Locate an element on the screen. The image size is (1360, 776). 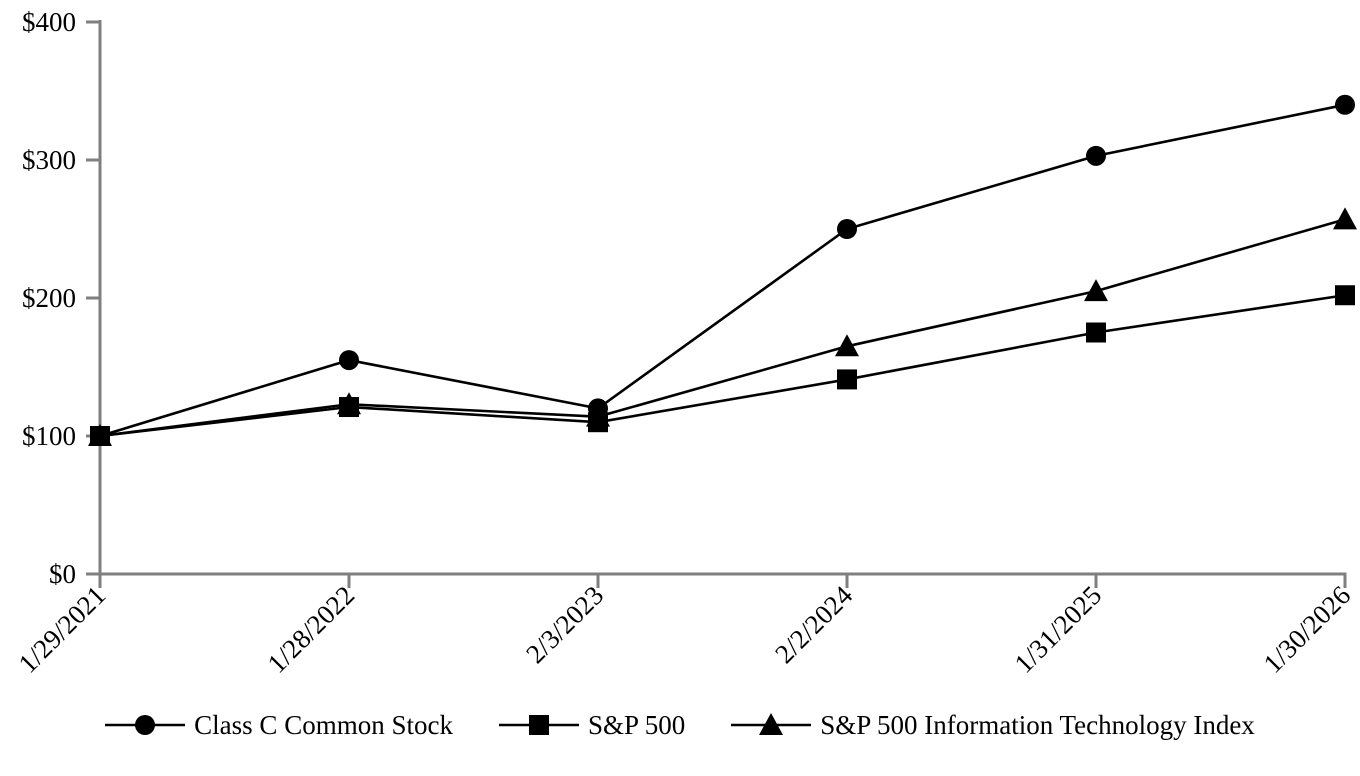
legend-square-marker-icon is located at coordinates (538, 725).